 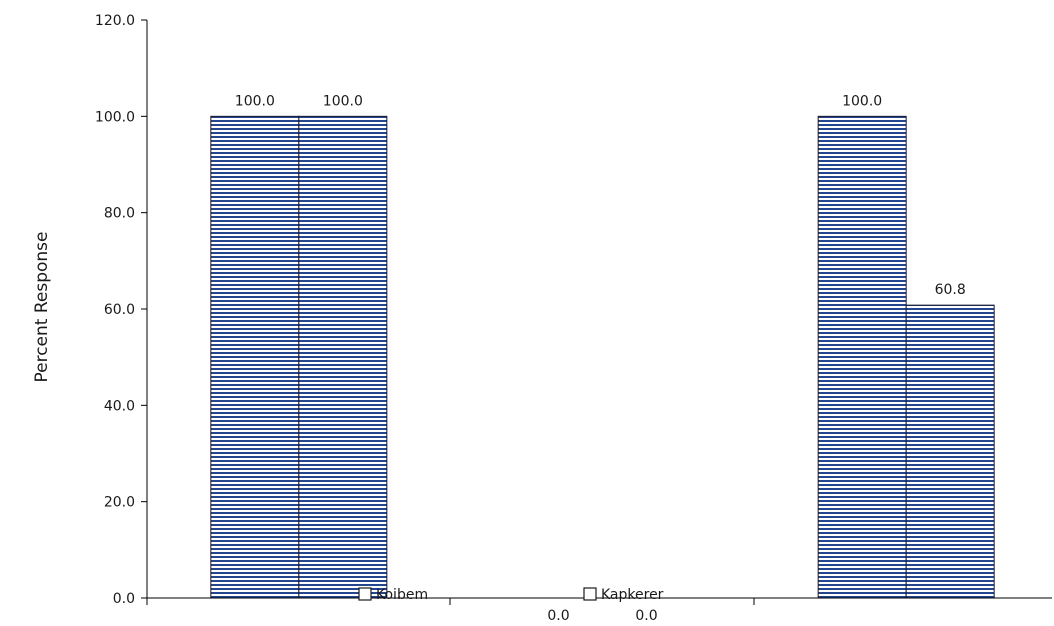 I want to click on legend-label: Kapkerer, so click(x=632, y=595).